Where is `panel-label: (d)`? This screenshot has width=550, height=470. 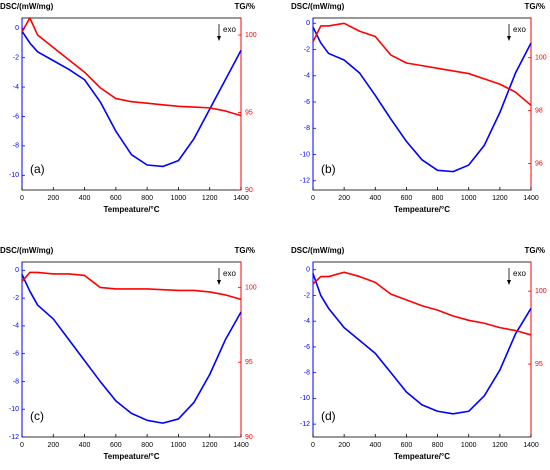
panel-label: (d) is located at coordinates (328, 416).